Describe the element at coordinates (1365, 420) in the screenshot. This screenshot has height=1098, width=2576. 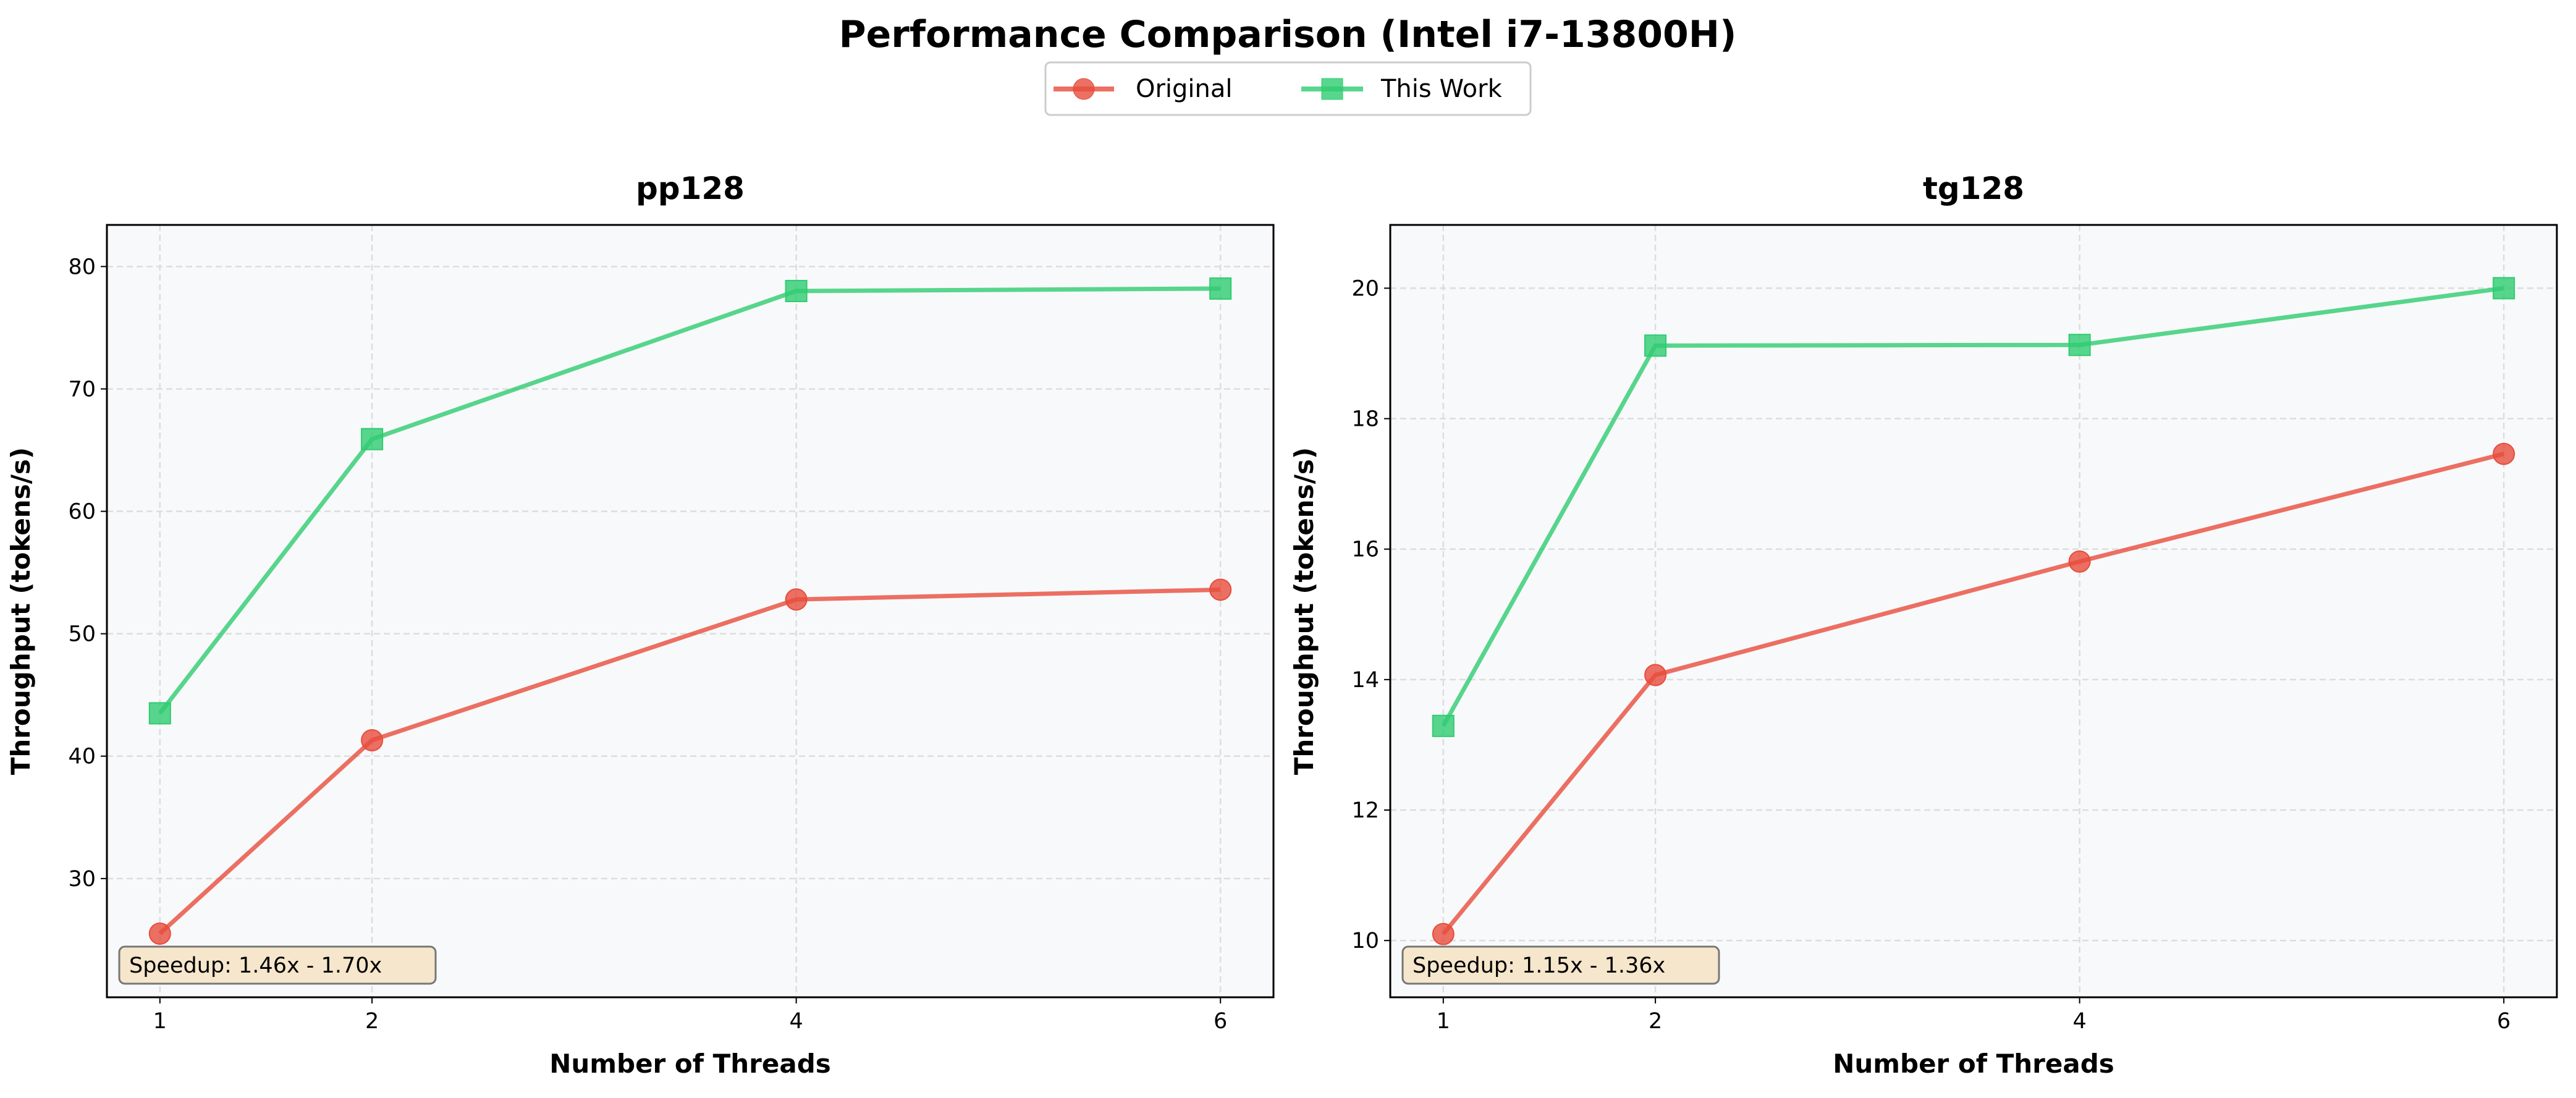
I see `y-tick-label: 18` at that location.